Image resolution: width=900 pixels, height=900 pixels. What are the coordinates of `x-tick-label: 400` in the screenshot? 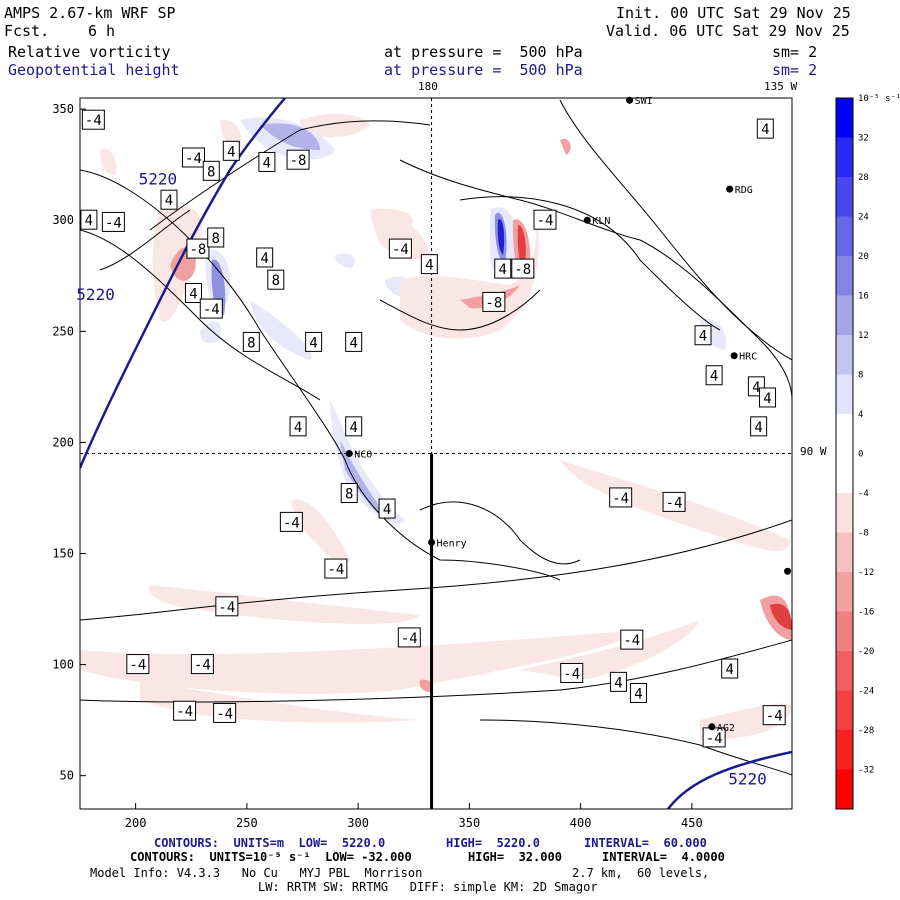 It's located at (581, 823).